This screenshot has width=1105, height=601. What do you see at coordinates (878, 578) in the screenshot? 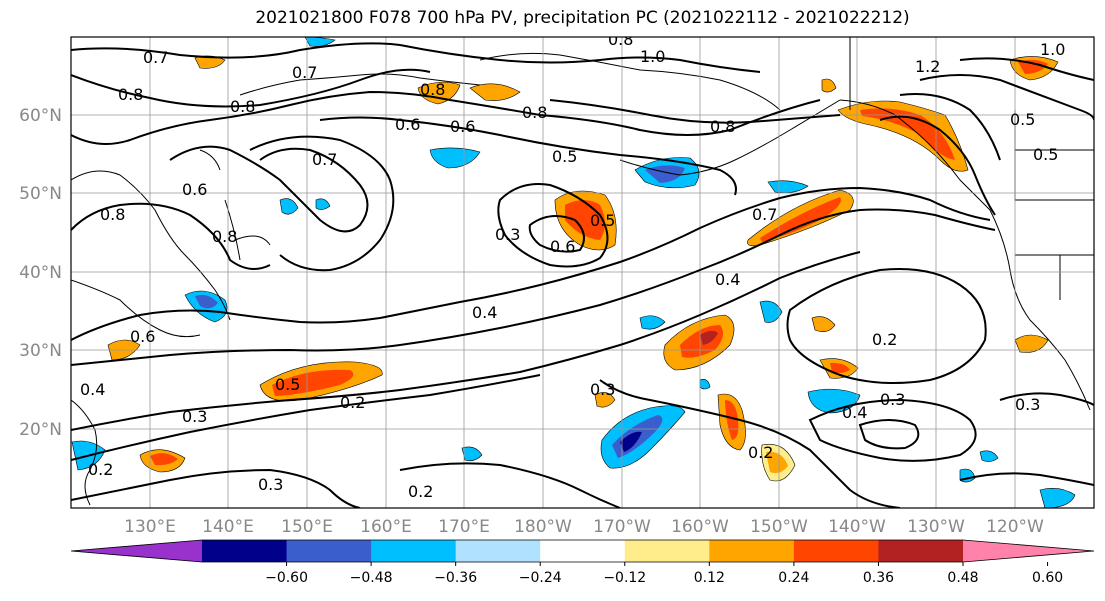
I see `colorbar-tick-label: 0.36` at bounding box center [878, 578].